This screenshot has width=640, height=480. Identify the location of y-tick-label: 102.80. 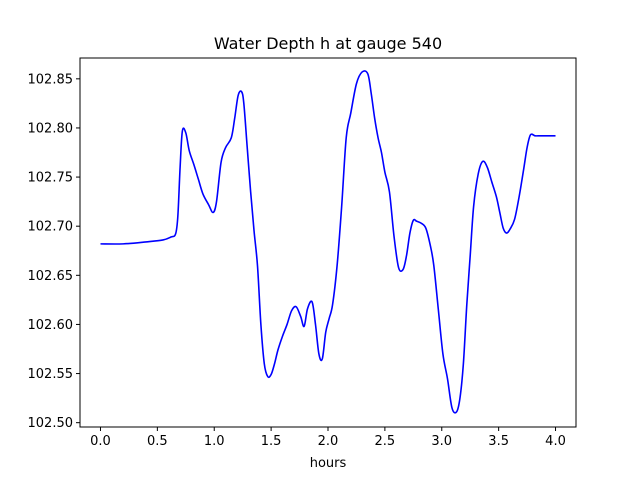
(51, 128).